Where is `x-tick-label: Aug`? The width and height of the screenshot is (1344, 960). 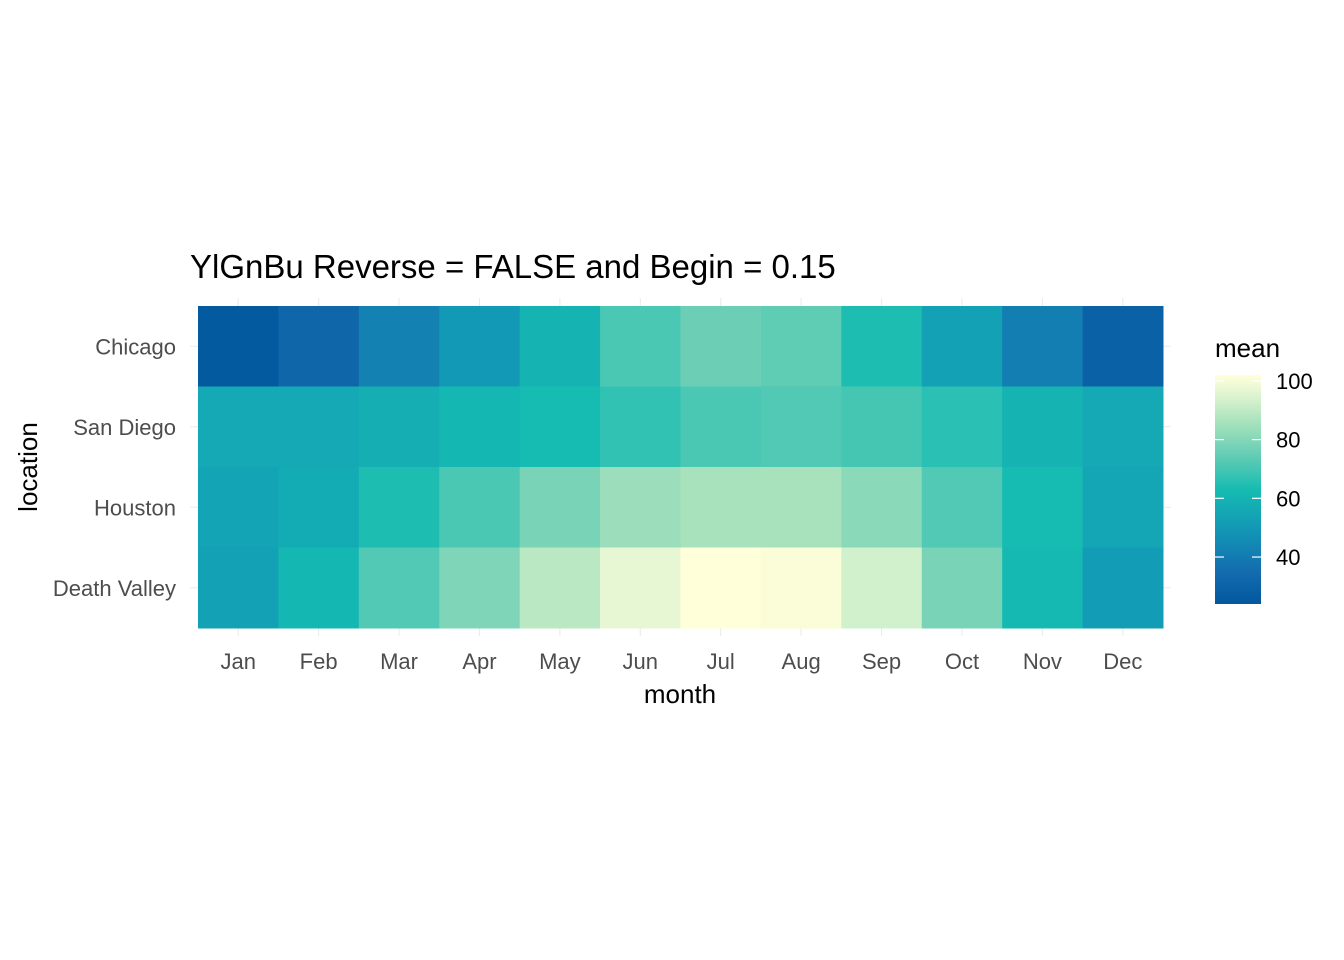
x-tick-label: Aug is located at coordinates (801, 661).